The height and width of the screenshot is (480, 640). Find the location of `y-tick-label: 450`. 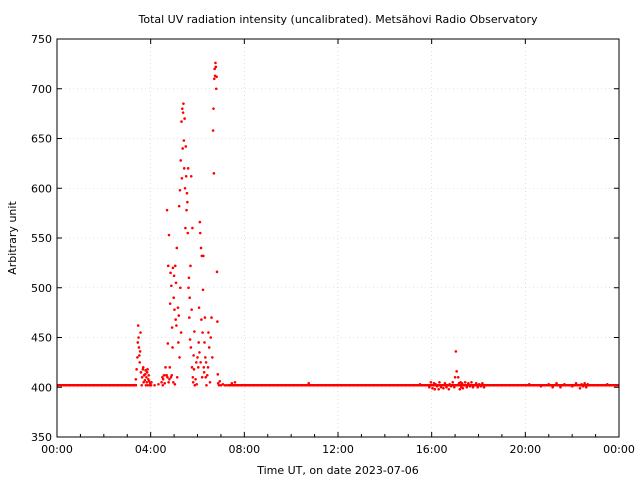

y-tick-label: 450 is located at coordinates (41, 338).